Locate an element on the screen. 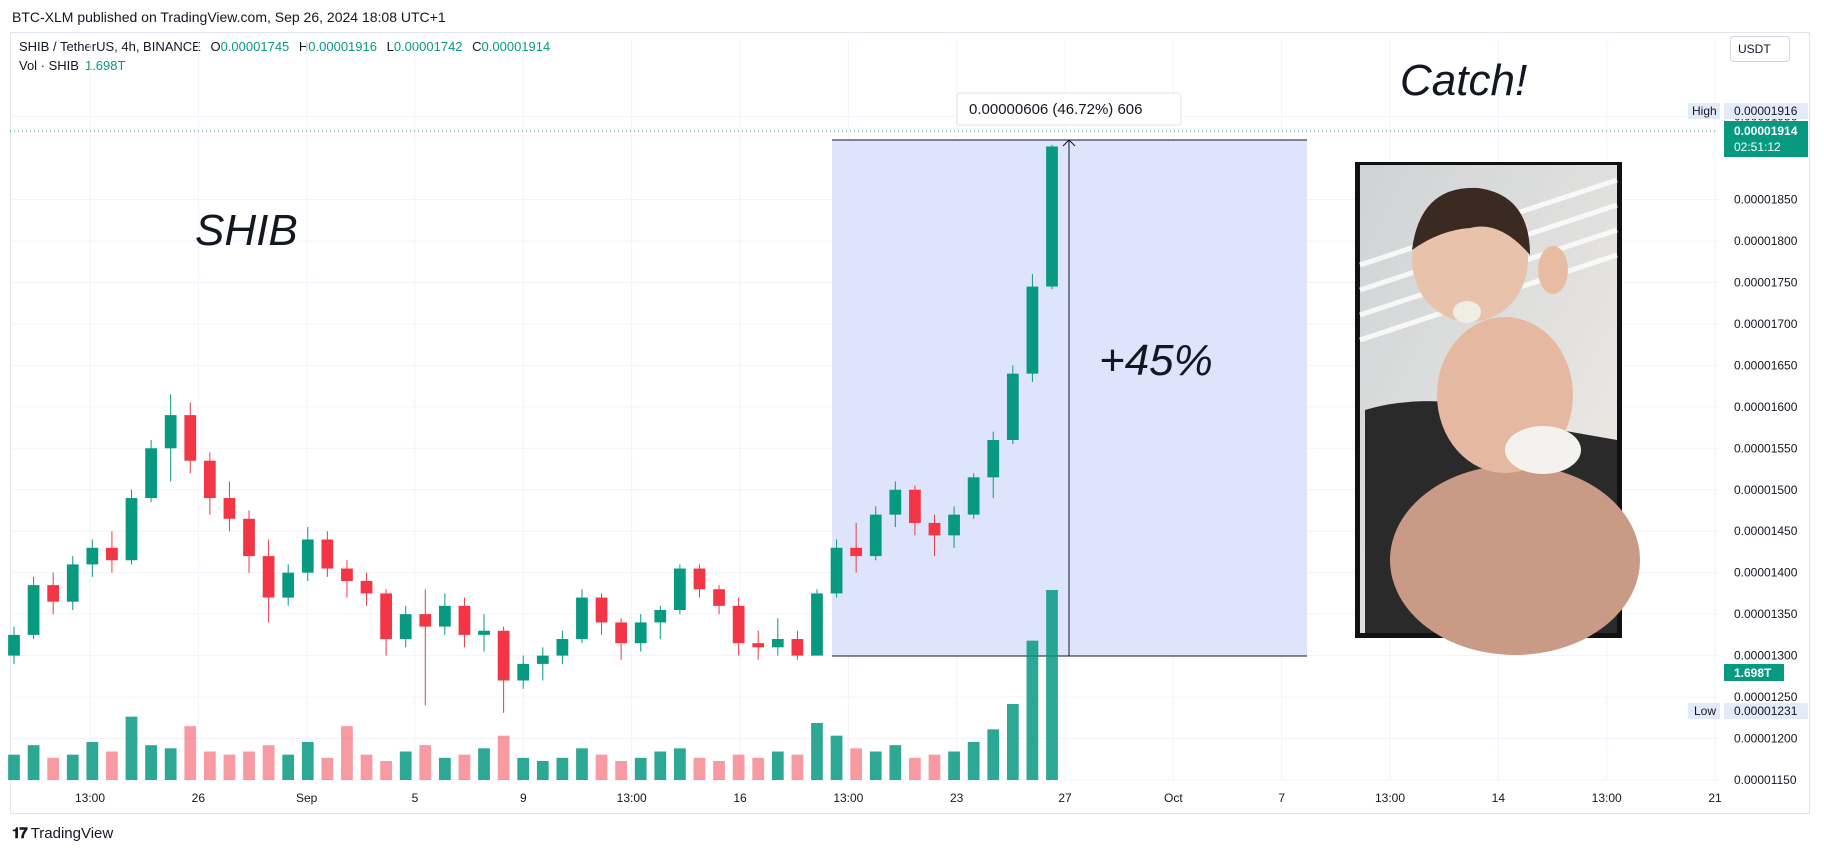 This screenshot has height=853, width=1824. time-tick: 27 is located at coordinates (1065, 798).